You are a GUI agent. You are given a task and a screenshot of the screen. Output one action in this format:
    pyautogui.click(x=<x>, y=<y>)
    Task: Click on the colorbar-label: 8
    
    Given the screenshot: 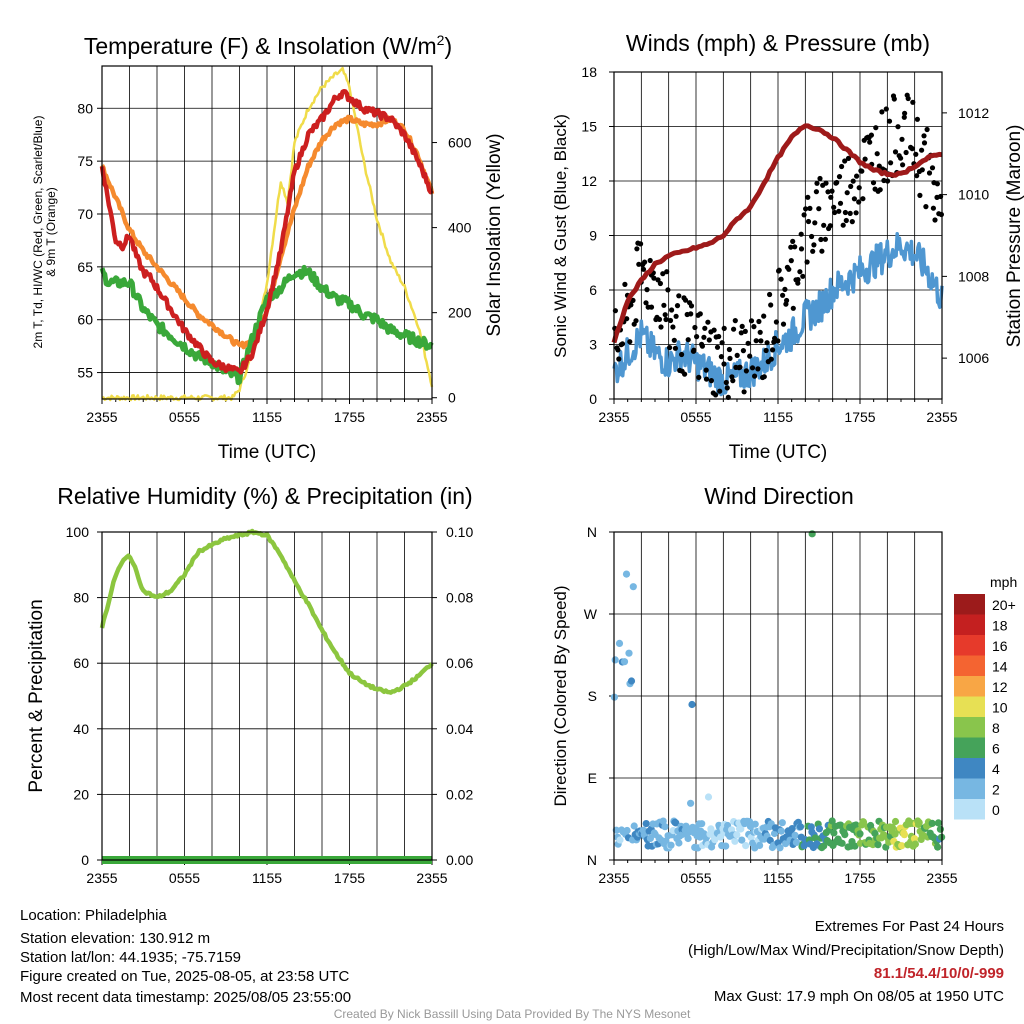 What is the action you would take?
    pyautogui.click(x=996, y=728)
    